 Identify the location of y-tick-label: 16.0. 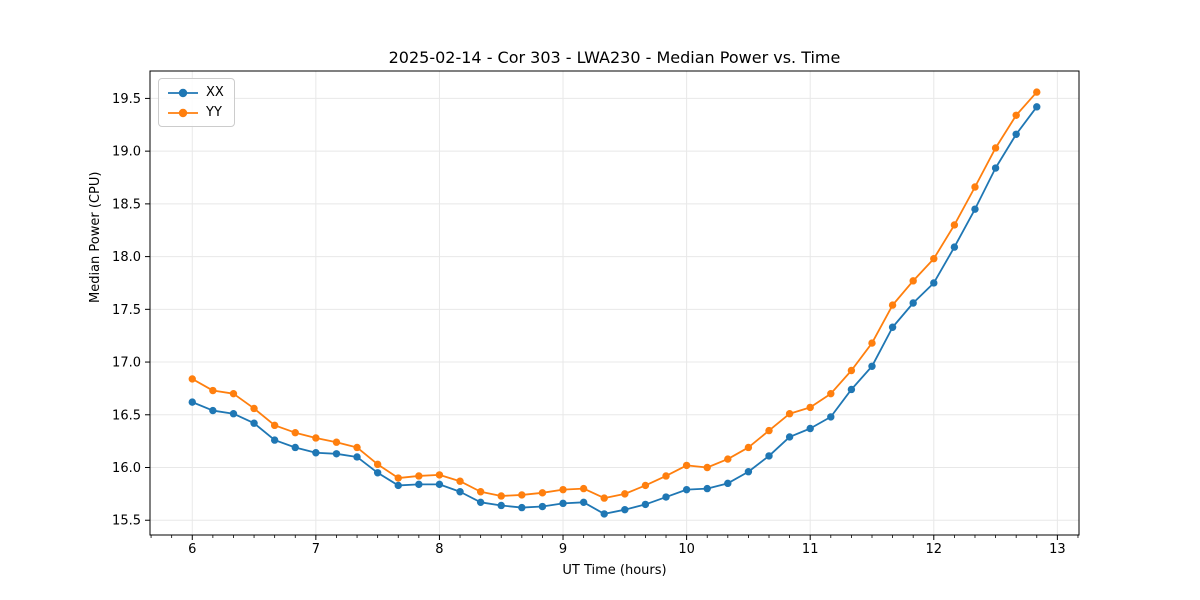
(126, 468).